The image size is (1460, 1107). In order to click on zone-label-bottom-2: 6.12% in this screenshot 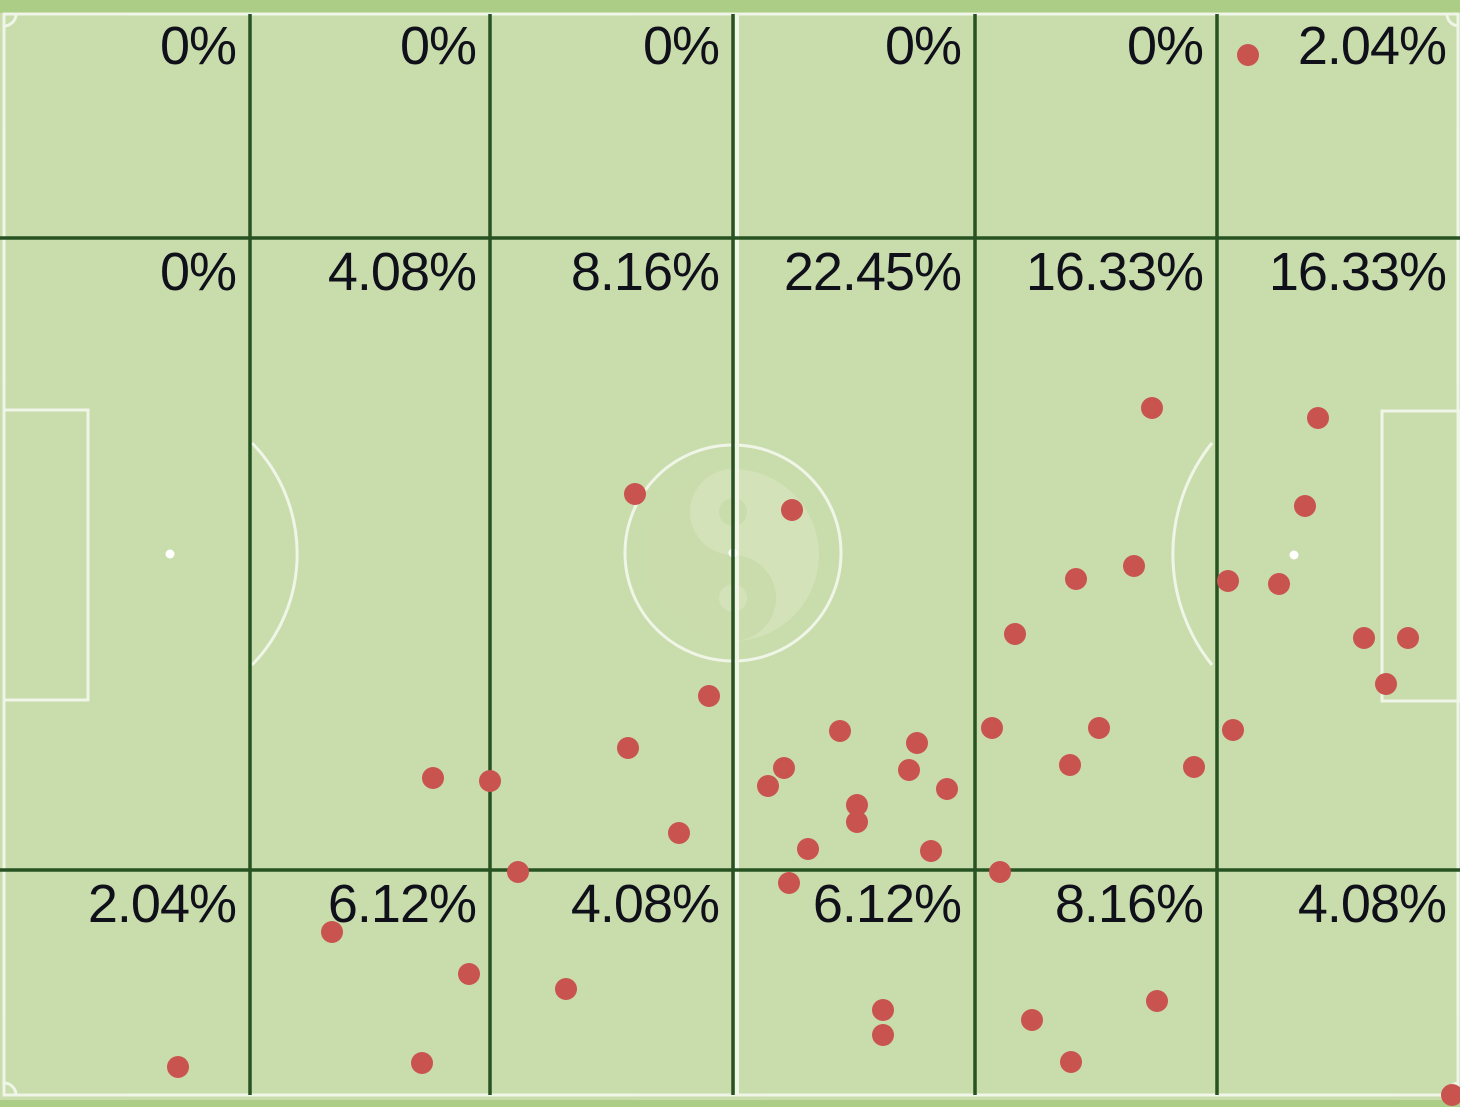, I will do `click(402, 904)`.